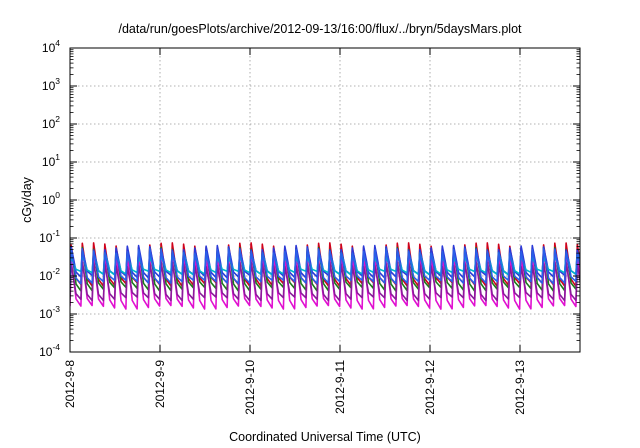  I want to click on x-tick-label: 2012-9-8, so click(70, 384).